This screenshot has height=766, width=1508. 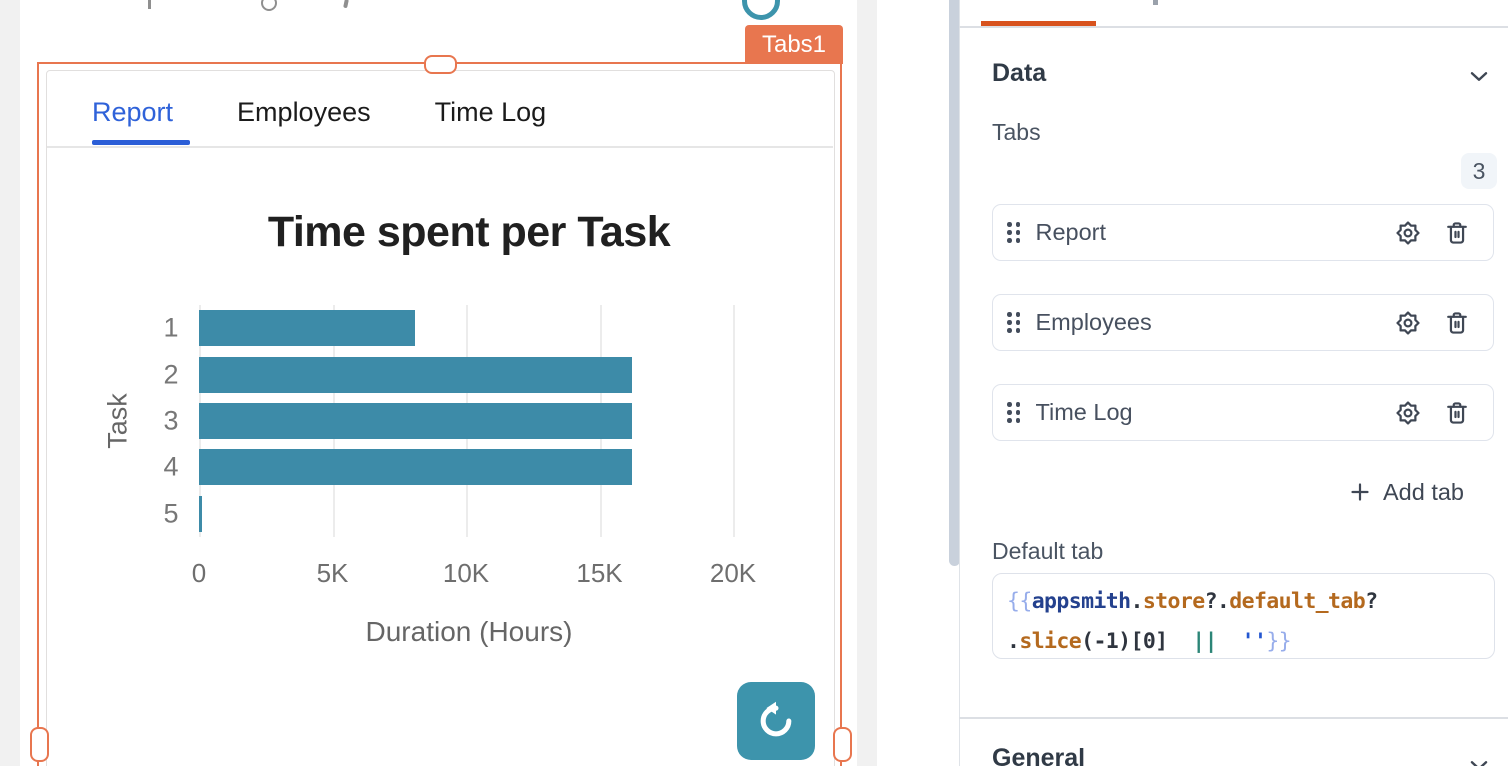 What do you see at coordinates (490, 112) in the screenshot?
I see `tab-time-log: Time Log` at bounding box center [490, 112].